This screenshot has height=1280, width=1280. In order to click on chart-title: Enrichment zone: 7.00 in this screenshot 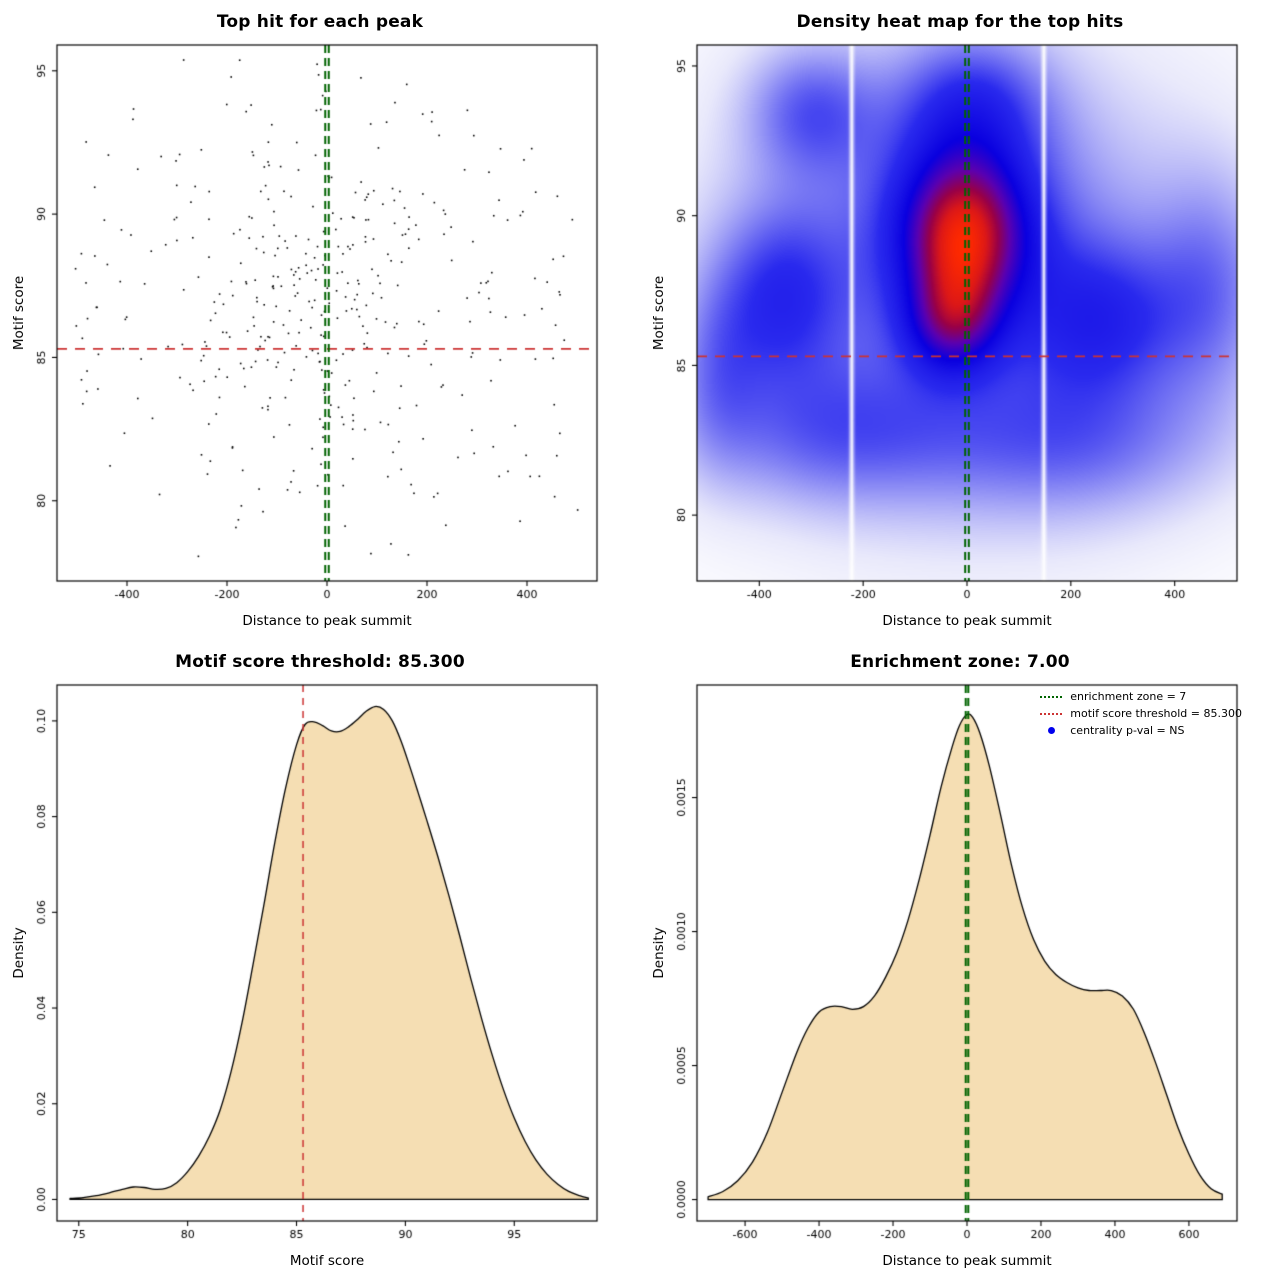, I will do `click(960, 662)`.